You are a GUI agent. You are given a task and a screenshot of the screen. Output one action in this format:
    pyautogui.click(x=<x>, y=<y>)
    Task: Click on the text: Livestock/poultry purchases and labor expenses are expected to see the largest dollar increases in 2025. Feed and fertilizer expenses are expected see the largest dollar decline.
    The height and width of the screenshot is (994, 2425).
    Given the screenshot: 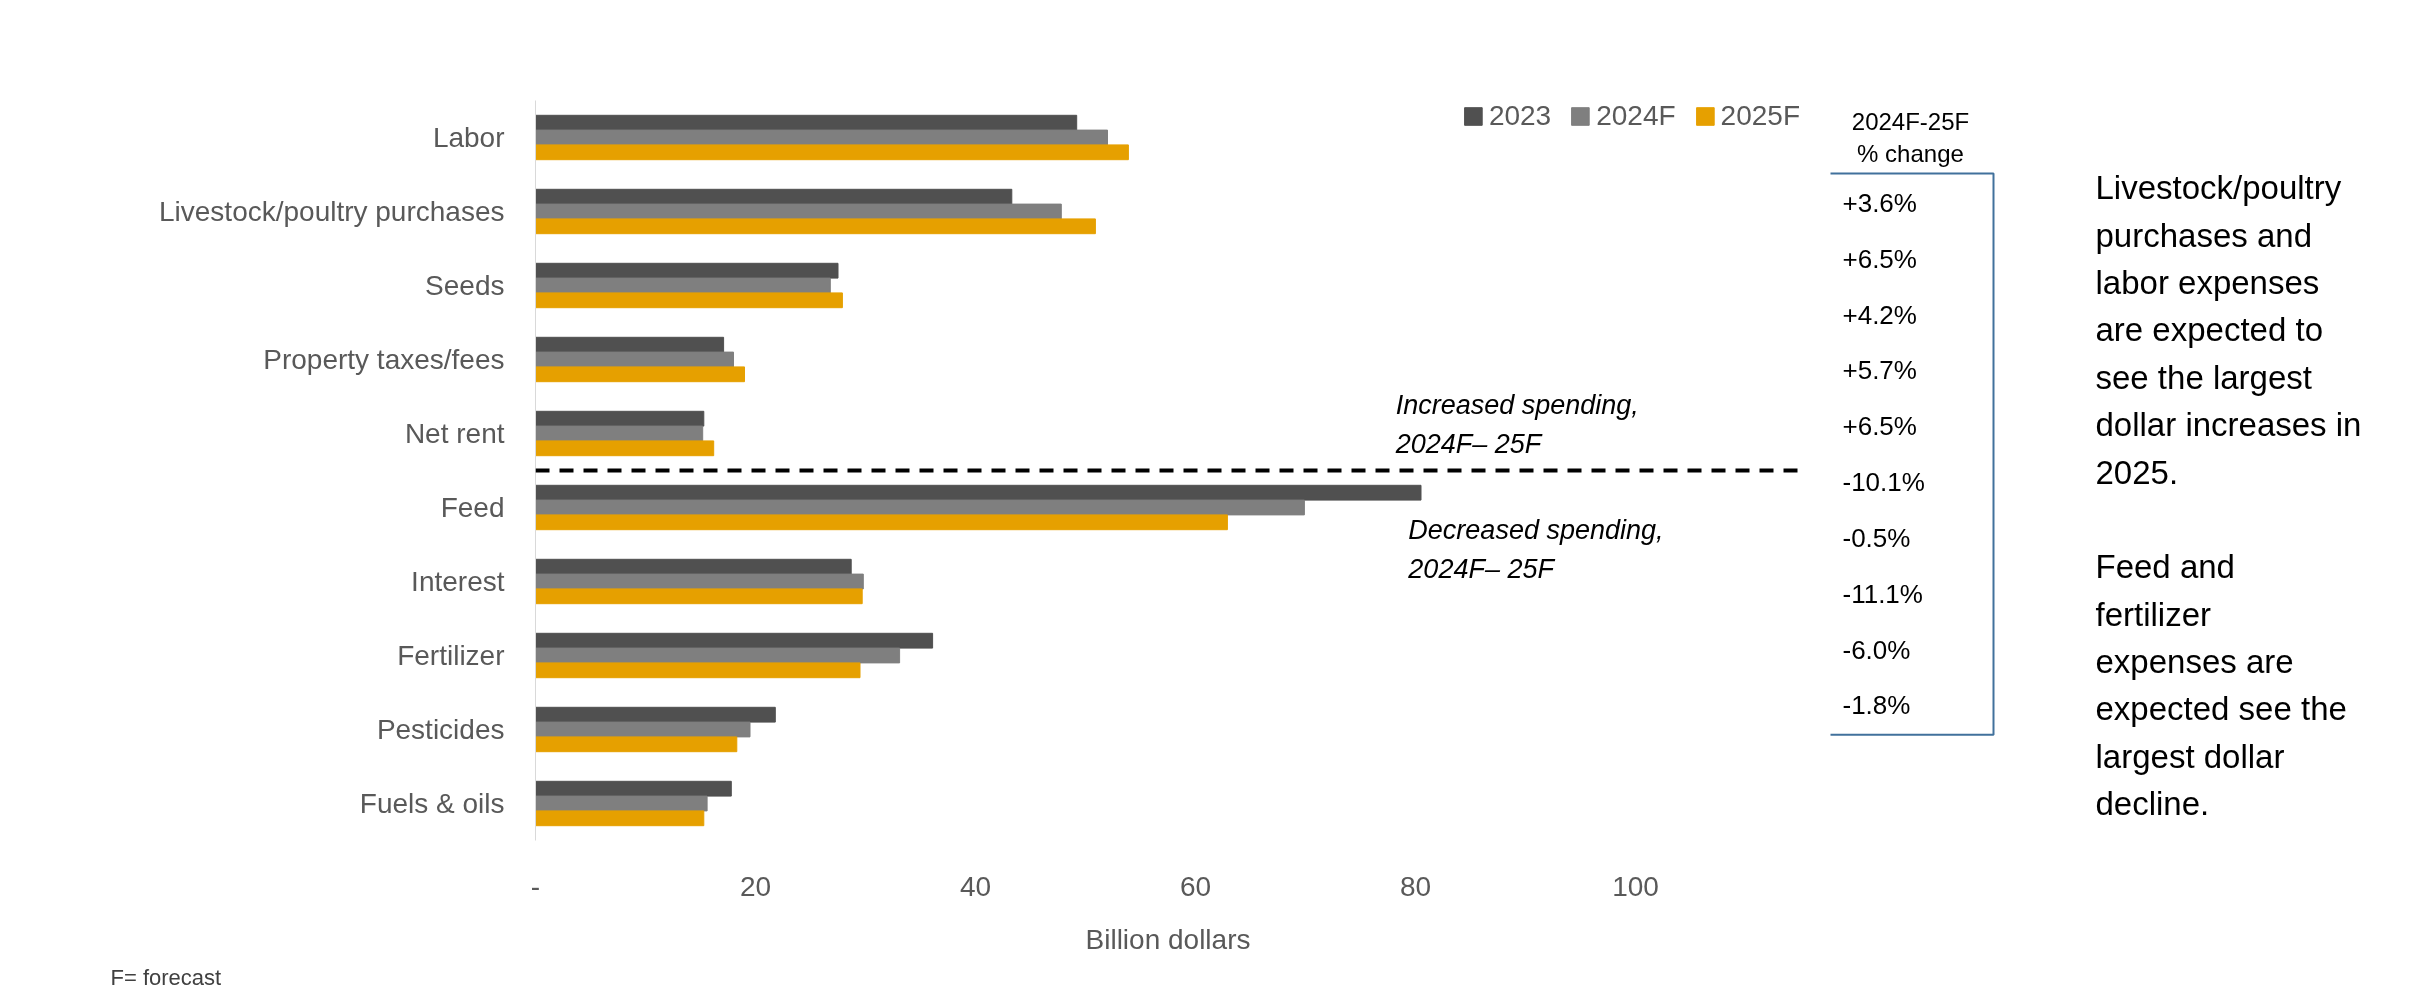 What is the action you would take?
    pyautogui.click(x=2228, y=496)
    